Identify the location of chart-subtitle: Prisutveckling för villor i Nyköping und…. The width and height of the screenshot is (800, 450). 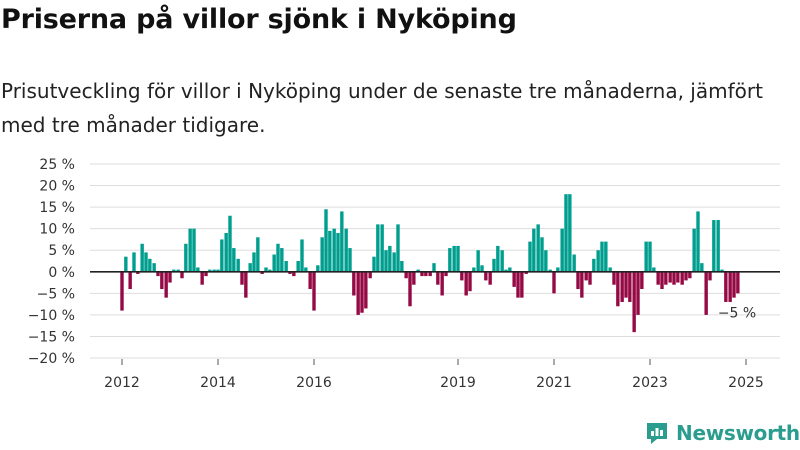
(382, 108).